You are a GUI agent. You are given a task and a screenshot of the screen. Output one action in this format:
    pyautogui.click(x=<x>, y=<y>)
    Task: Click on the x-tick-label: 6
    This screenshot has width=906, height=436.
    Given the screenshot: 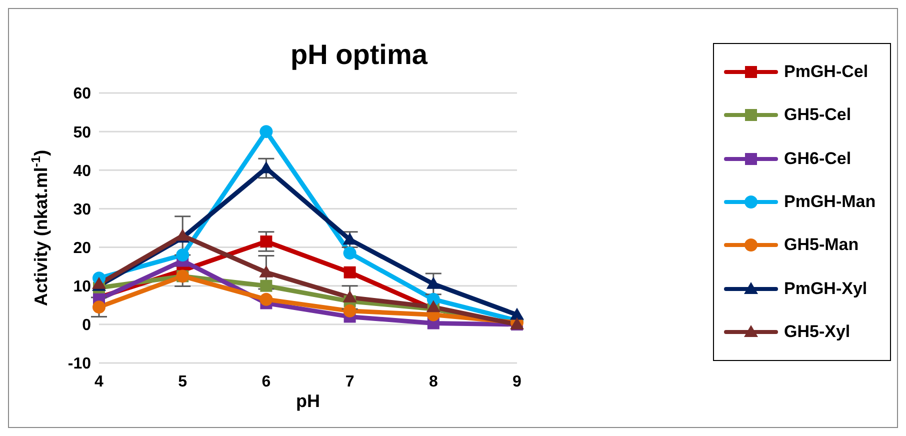 What is the action you would take?
    pyautogui.click(x=266, y=381)
    